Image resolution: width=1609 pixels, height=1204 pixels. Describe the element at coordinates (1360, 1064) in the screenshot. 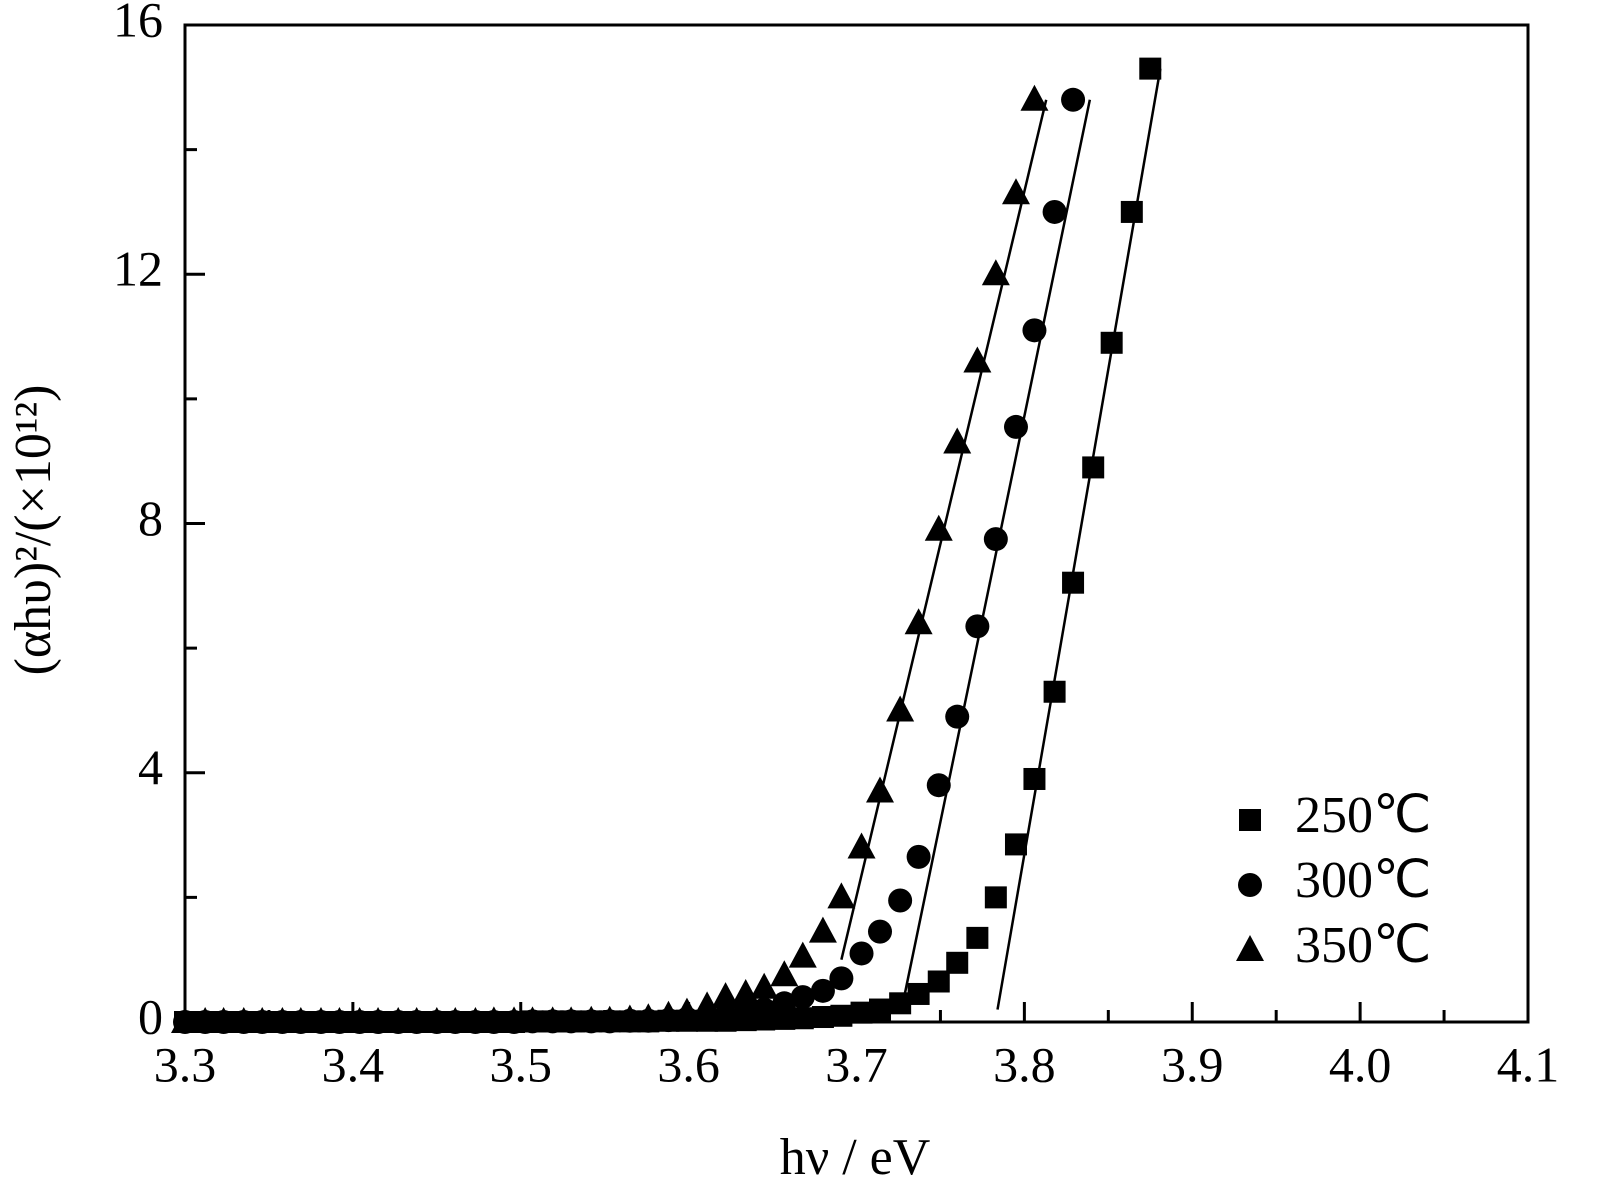

I see `x-tick-label: 4.0` at that location.